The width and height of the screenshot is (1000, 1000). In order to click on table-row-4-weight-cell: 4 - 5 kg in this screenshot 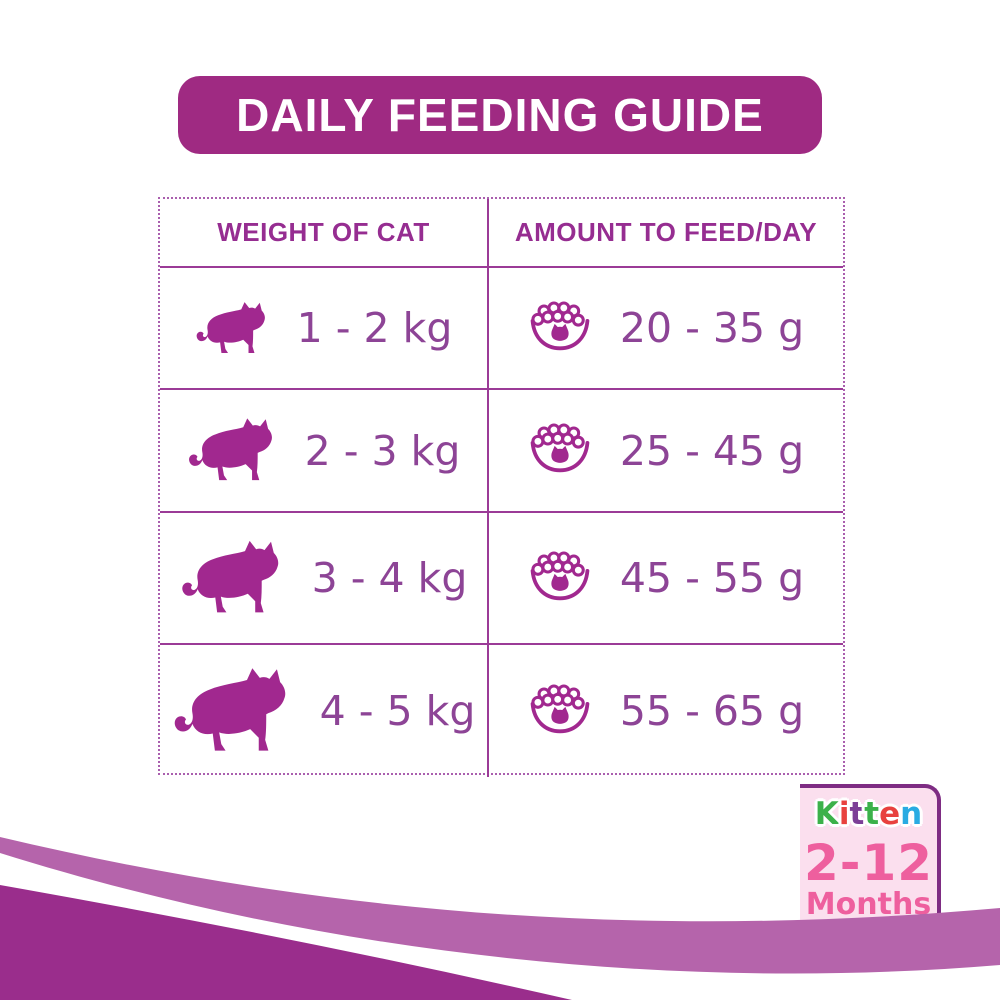, I will do `click(324, 711)`.